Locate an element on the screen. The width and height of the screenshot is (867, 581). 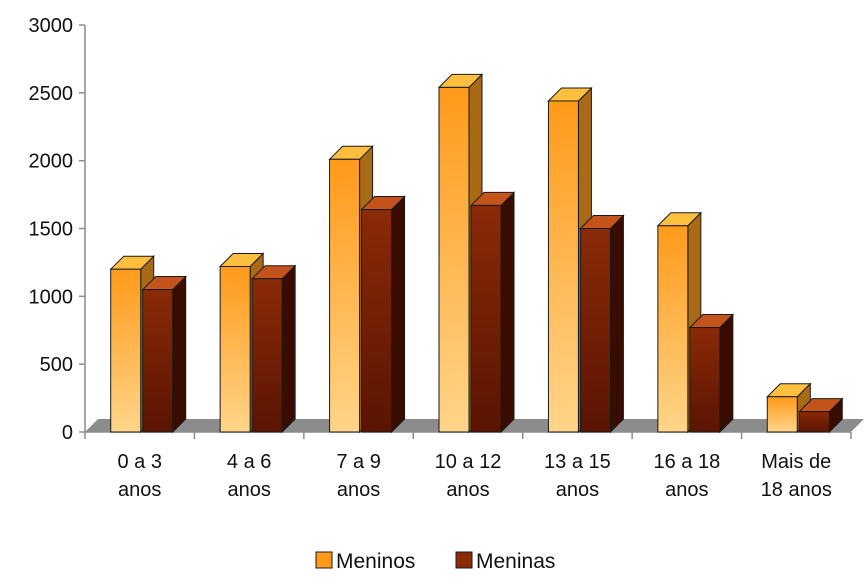
y-tick-label: 0 is located at coordinates (67, 433).